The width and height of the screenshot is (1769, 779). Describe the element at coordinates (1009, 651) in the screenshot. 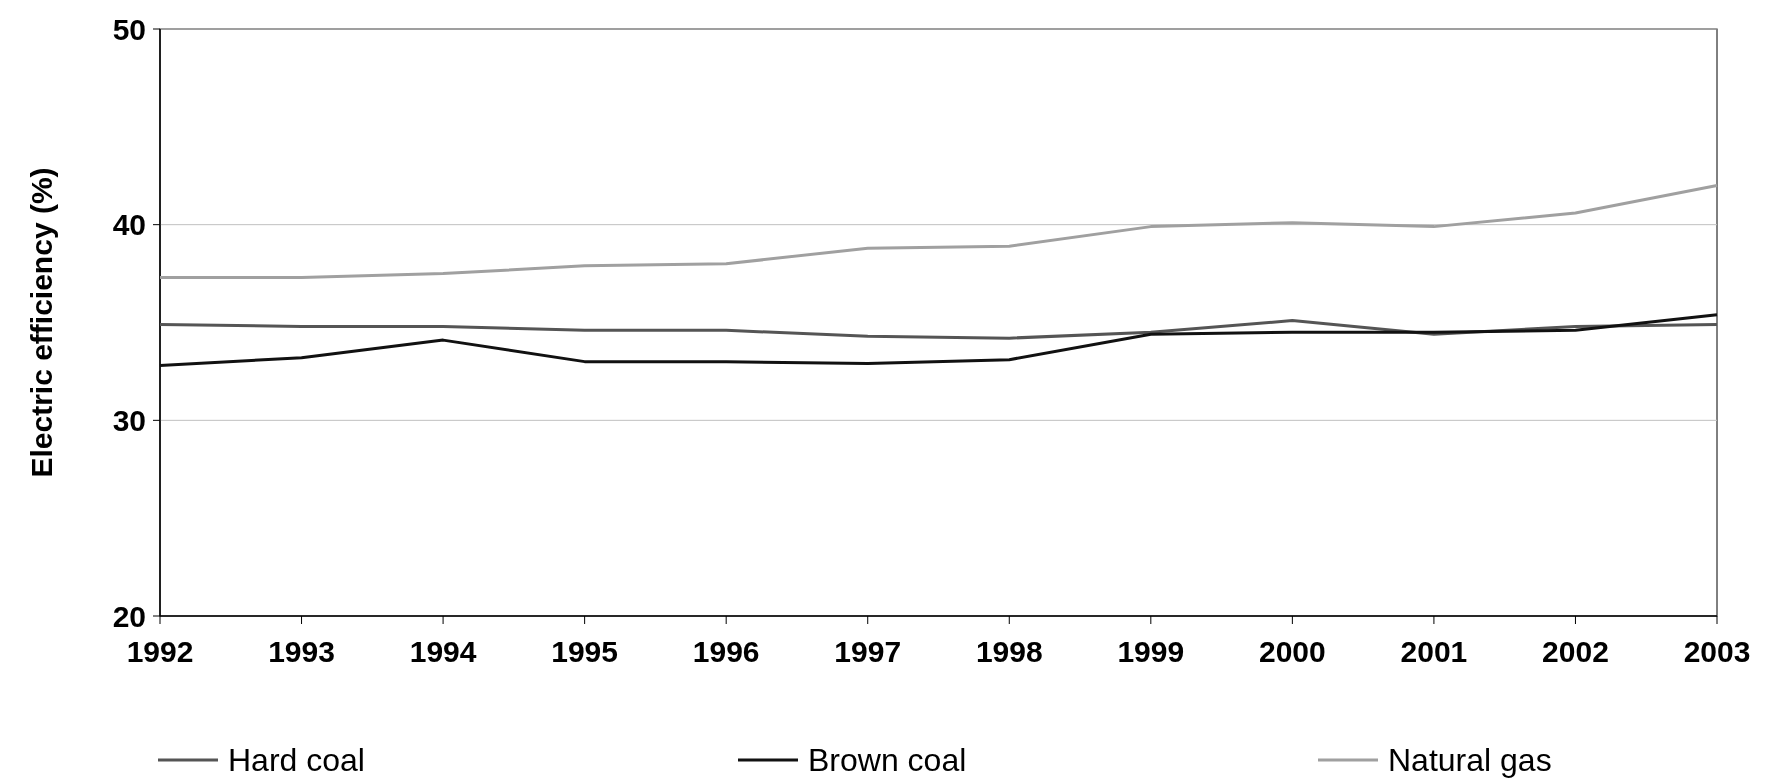

I see `x-tick-label: 1998` at that location.